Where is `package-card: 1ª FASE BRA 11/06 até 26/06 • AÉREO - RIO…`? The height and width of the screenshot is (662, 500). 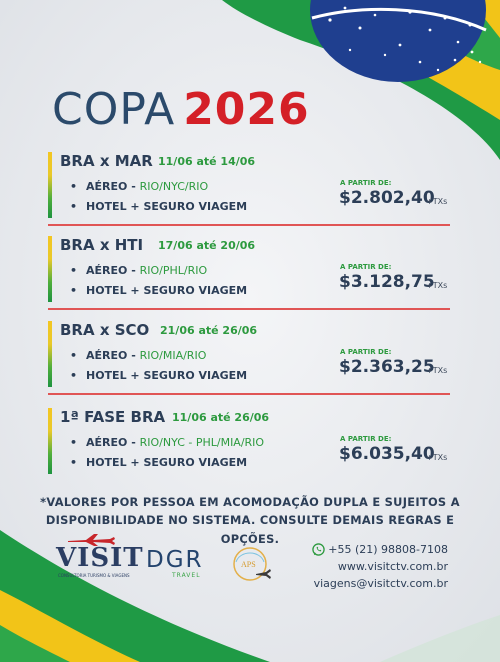 package-card: 1ª FASE BRA 11/06 até 26/06 • AÉREO - RIO… is located at coordinates (249, 446).